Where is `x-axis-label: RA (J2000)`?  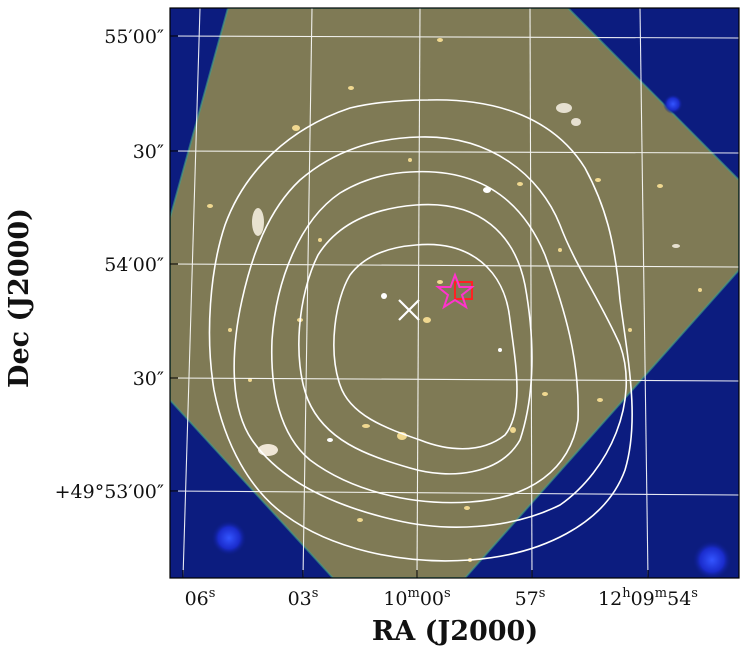
x-axis-label: RA (J2000) is located at coordinates (455, 631).